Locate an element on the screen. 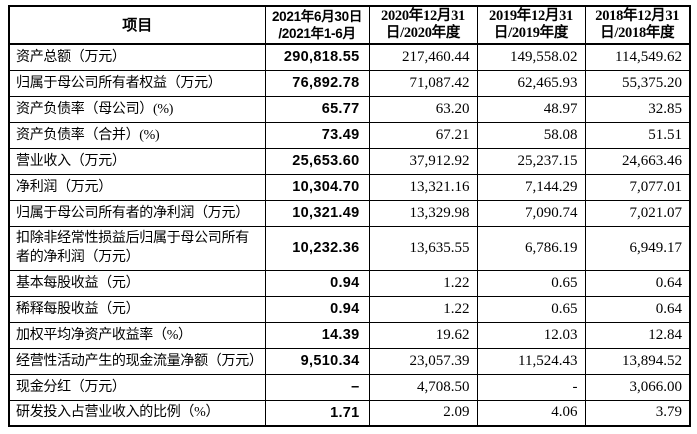  cell-value: 11,524.43 is located at coordinates (531, 361).